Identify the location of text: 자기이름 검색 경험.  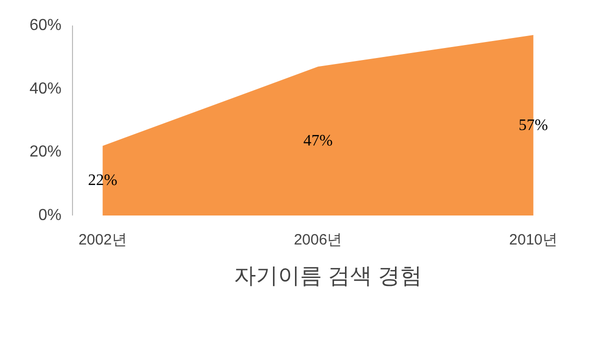
(328, 276).